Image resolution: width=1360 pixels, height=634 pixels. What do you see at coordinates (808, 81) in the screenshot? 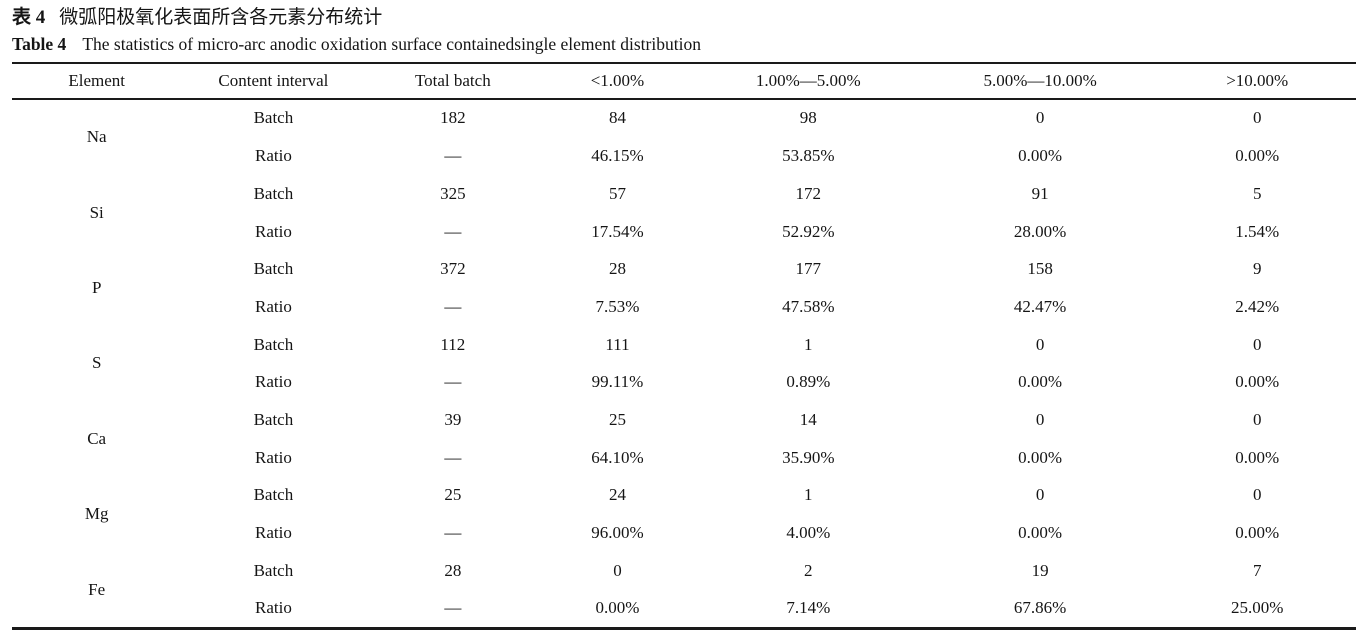
I see `col-header-1-5pct: 1.00%—5.00%` at bounding box center [808, 81].